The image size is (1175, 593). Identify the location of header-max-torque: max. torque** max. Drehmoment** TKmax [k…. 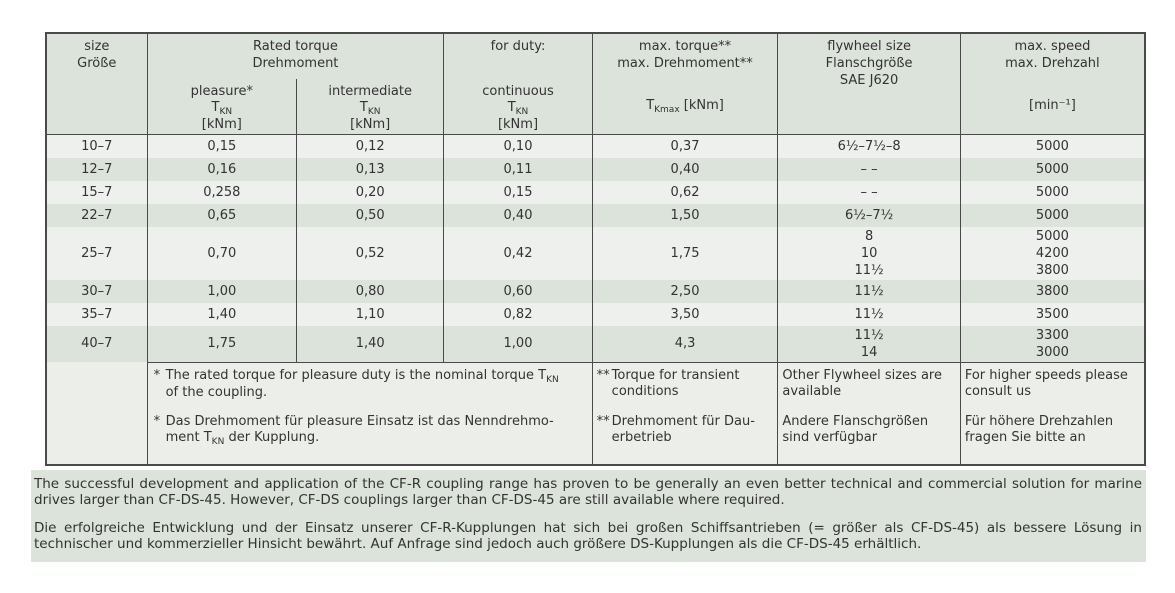
(684, 84).